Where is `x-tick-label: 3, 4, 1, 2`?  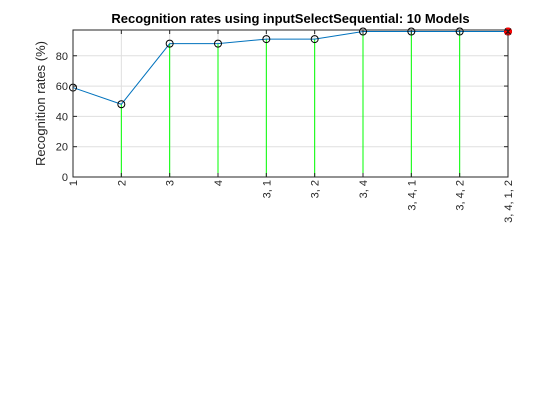 x-tick-label: 3, 4, 1, 2 is located at coordinates (509, 201).